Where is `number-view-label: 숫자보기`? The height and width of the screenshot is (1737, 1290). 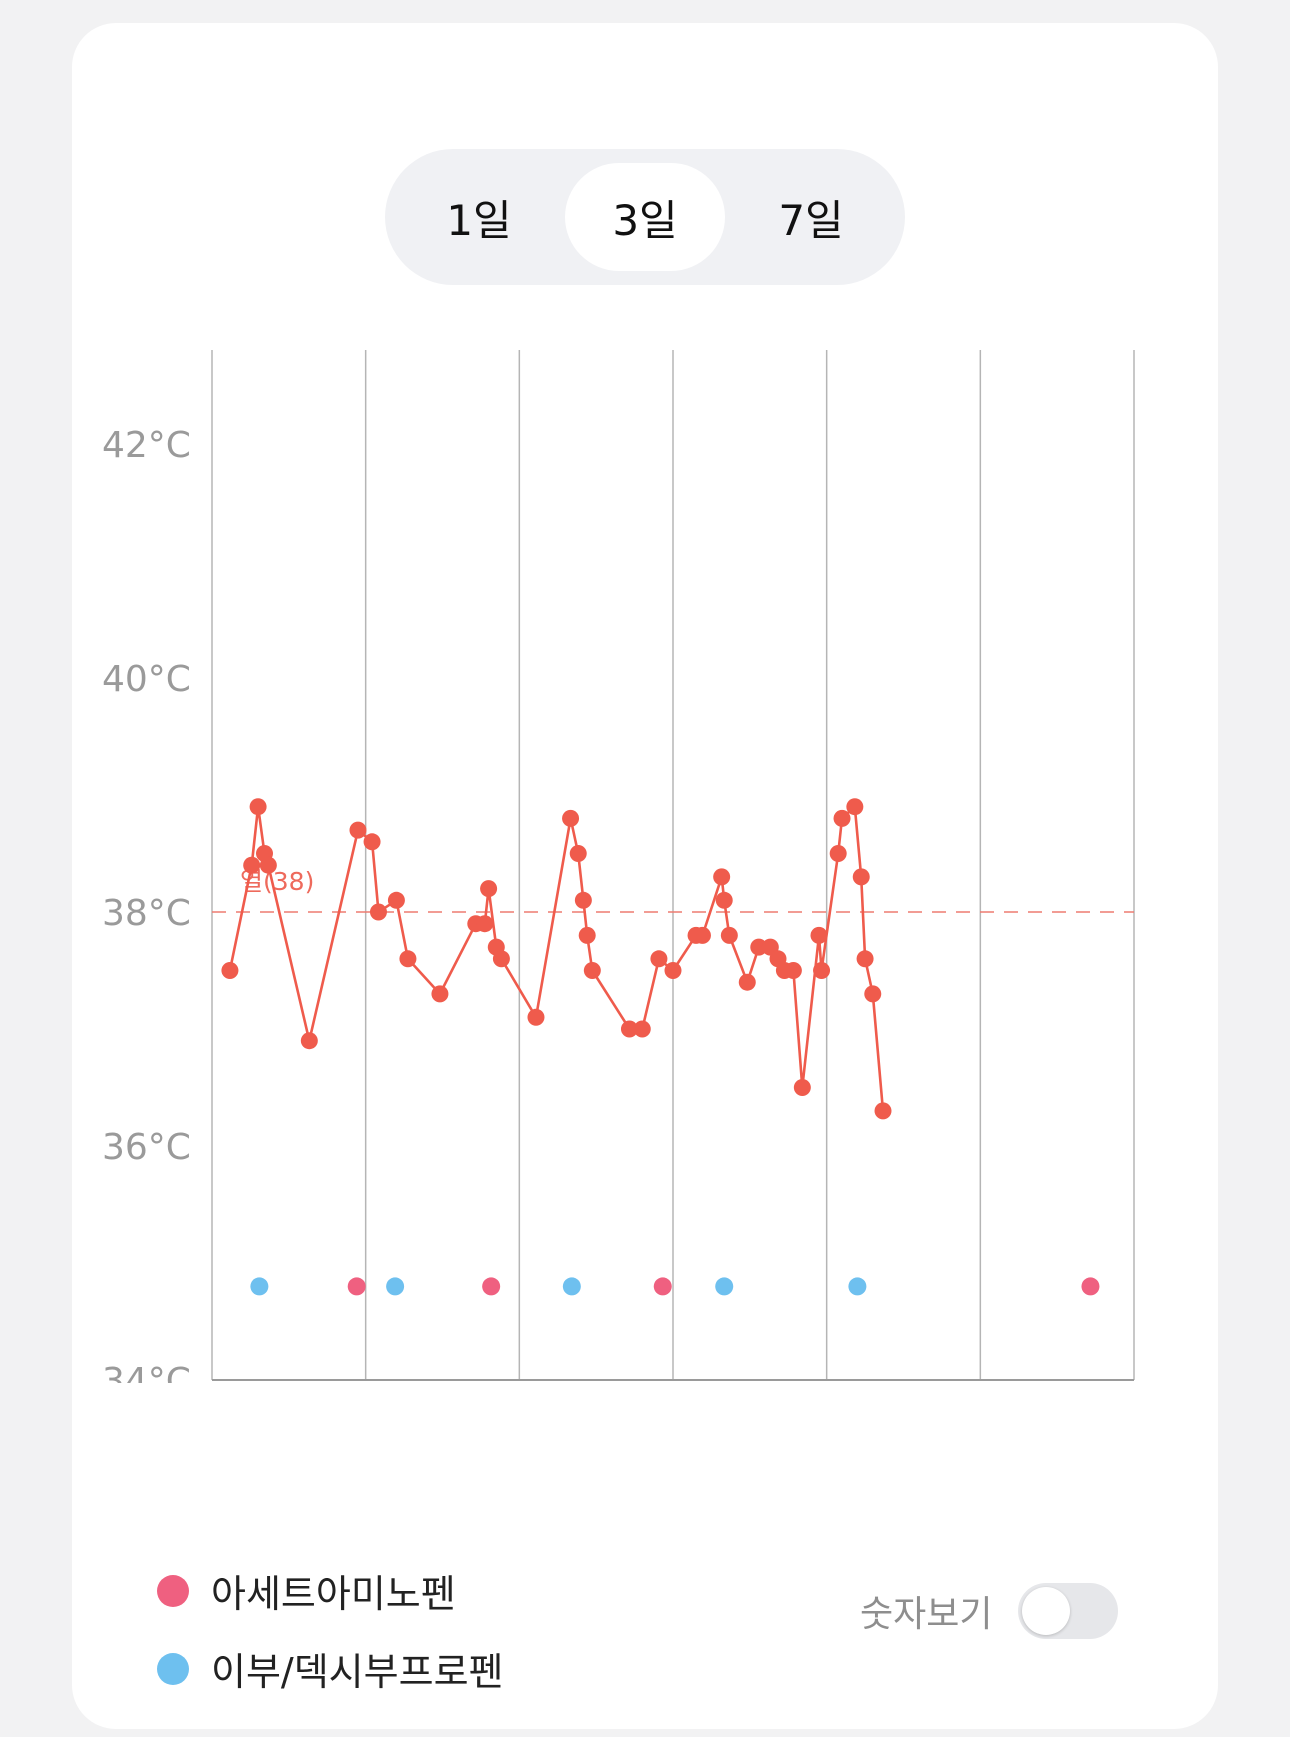 number-view-label: 숫자보기 is located at coordinates (926, 1614).